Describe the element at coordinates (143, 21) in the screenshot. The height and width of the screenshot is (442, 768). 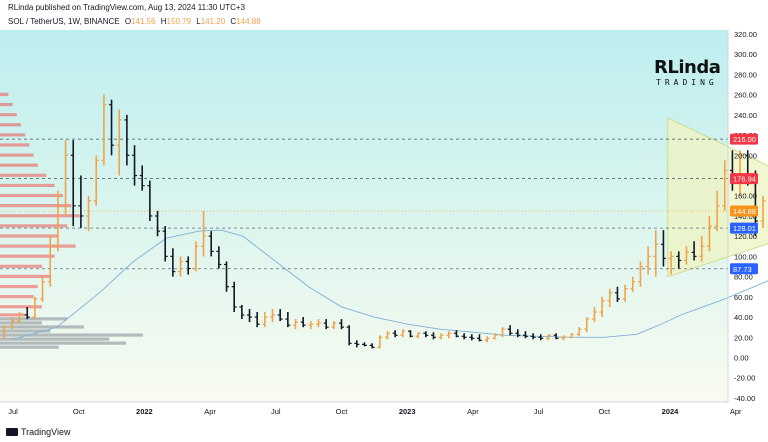
I see `open-value: 141.56` at that location.